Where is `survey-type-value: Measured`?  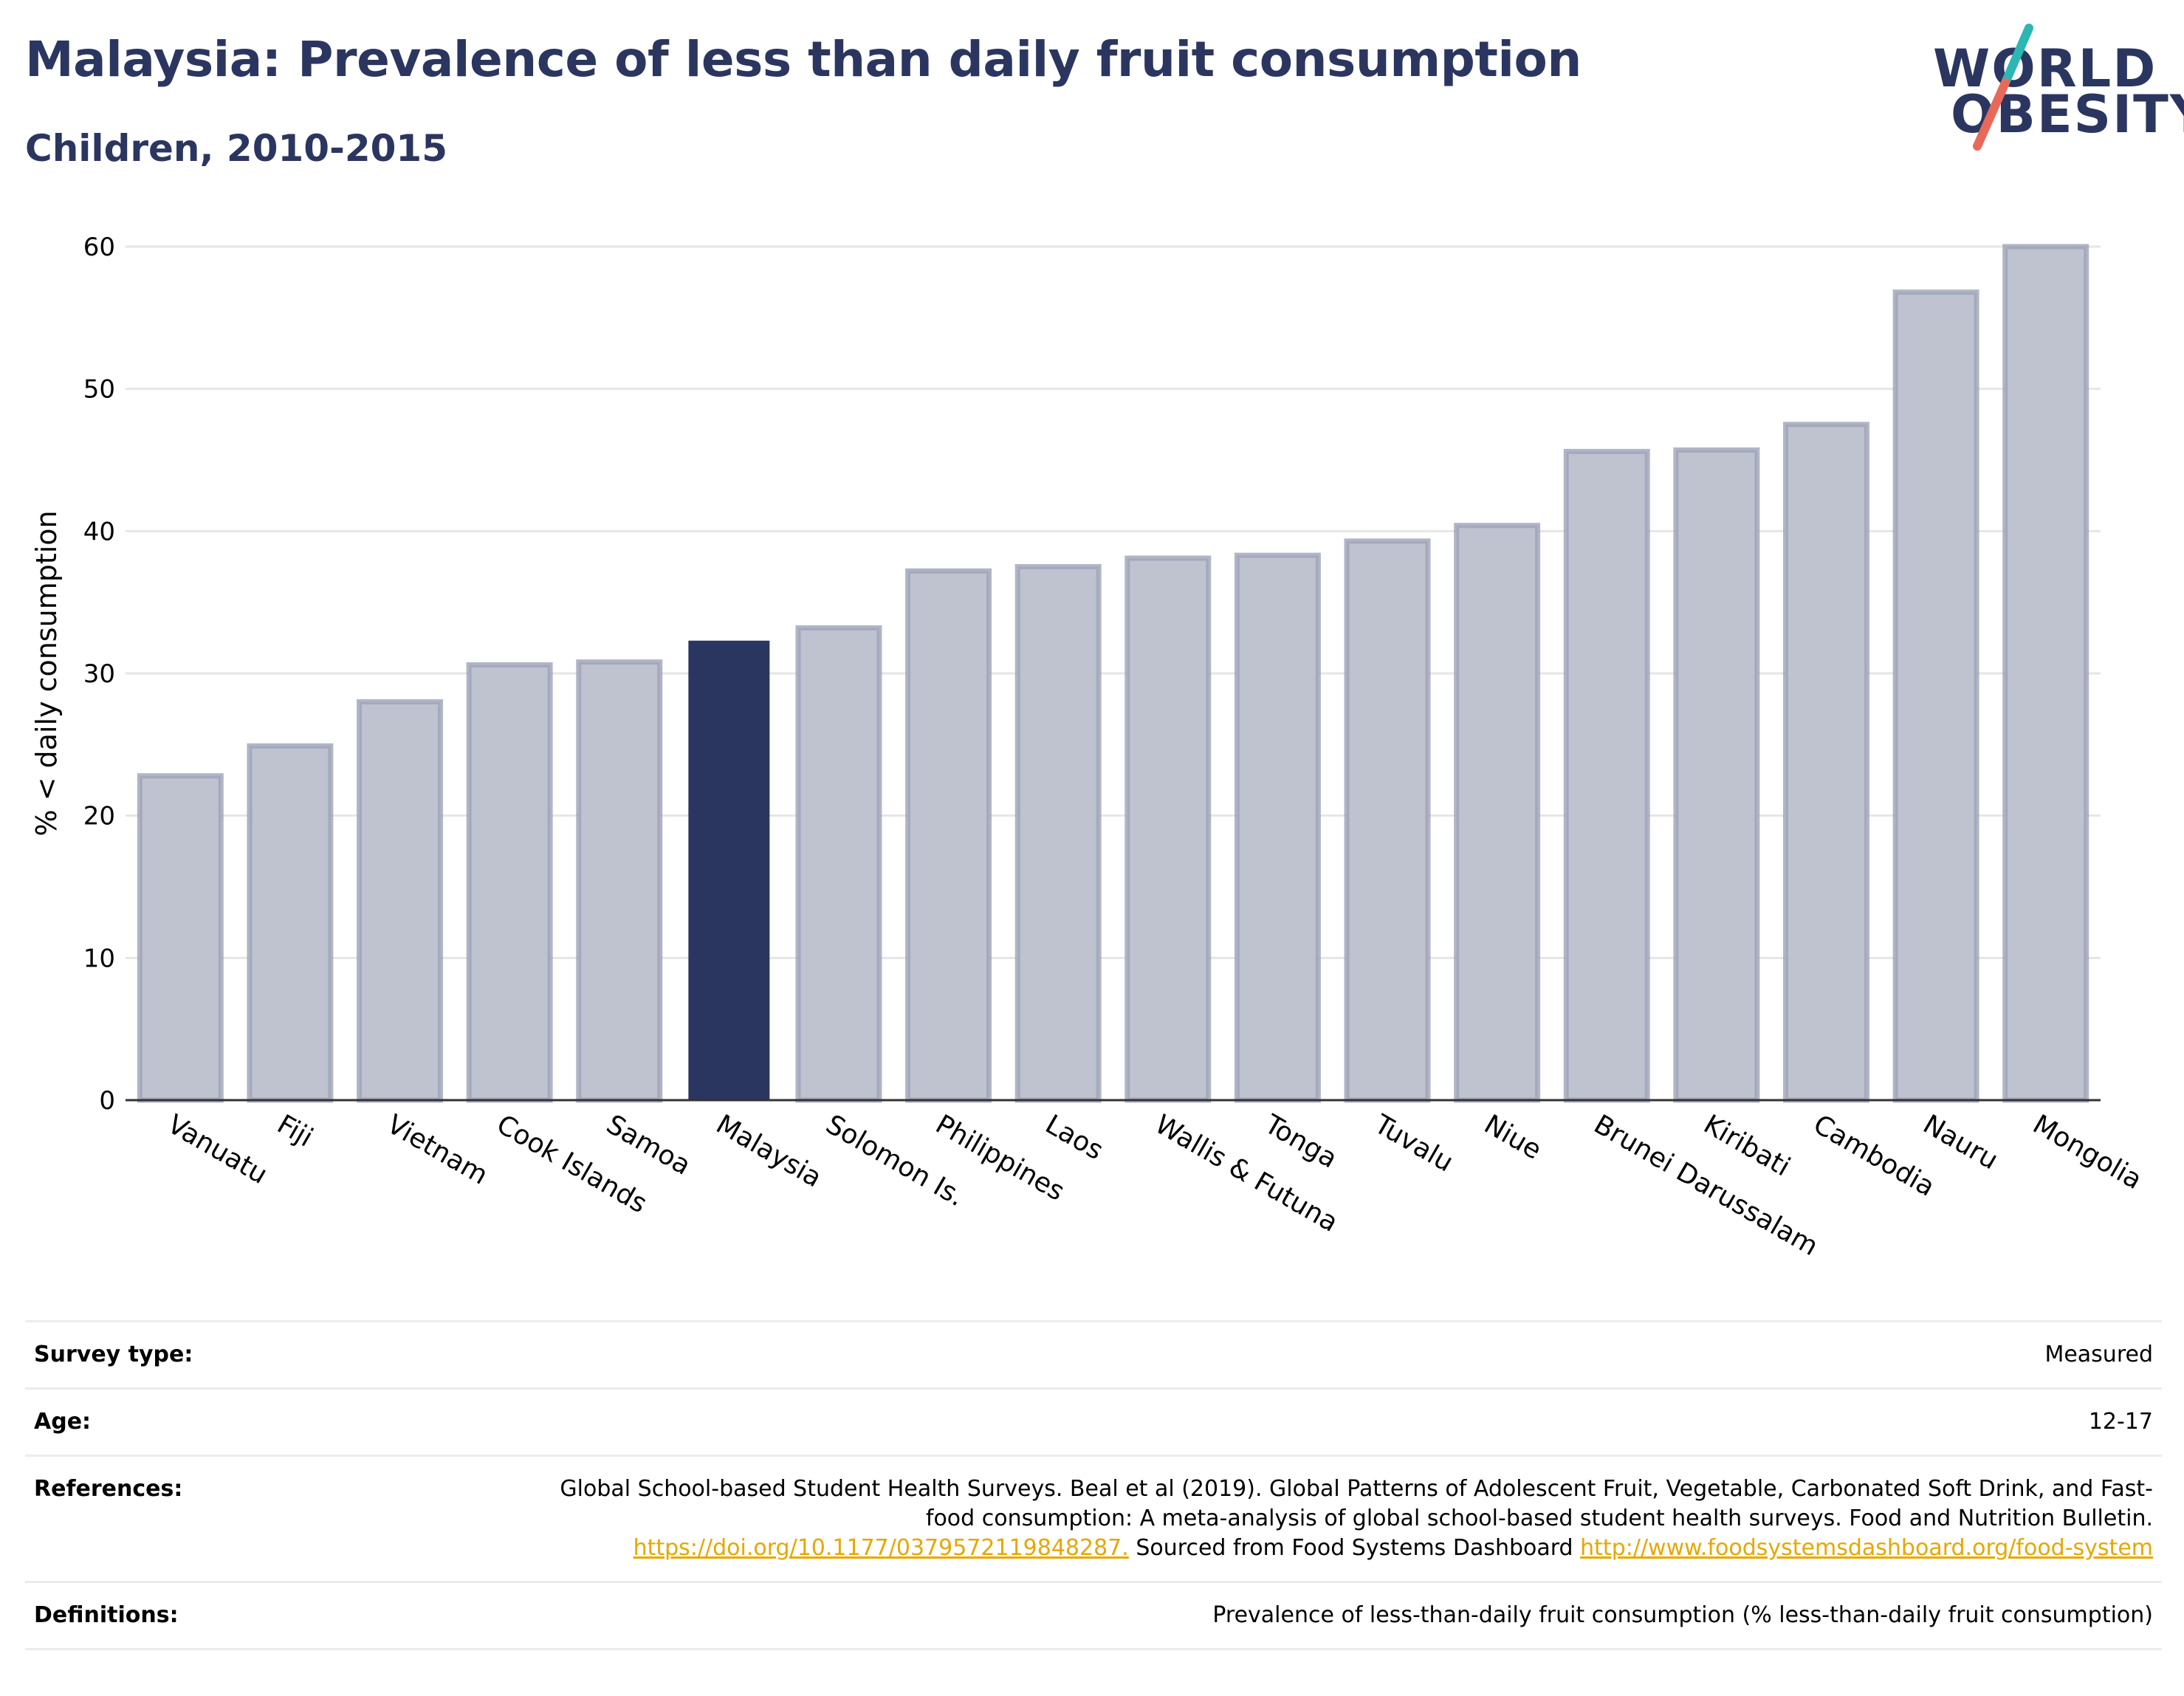
survey-type-value: Measured is located at coordinates (2099, 1354).